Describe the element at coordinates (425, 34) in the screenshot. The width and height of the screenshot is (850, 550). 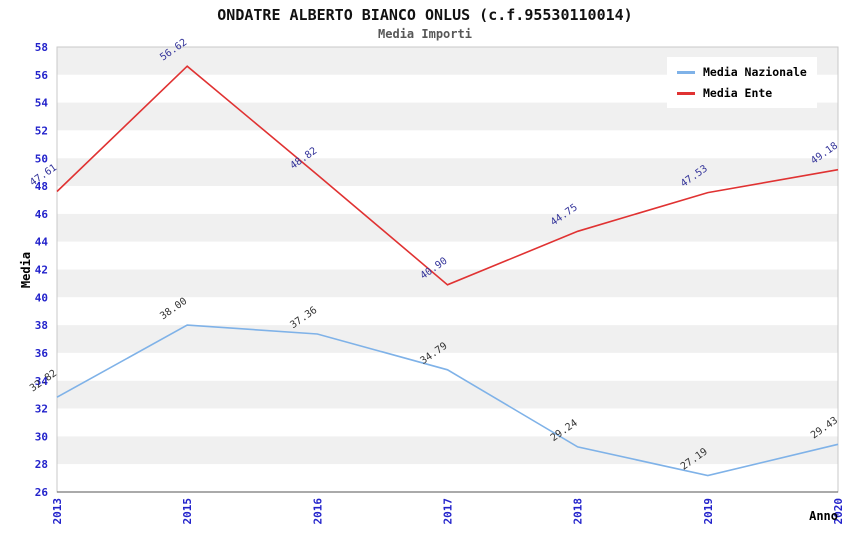
I see `chart-subtitle: Media Importi` at that location.